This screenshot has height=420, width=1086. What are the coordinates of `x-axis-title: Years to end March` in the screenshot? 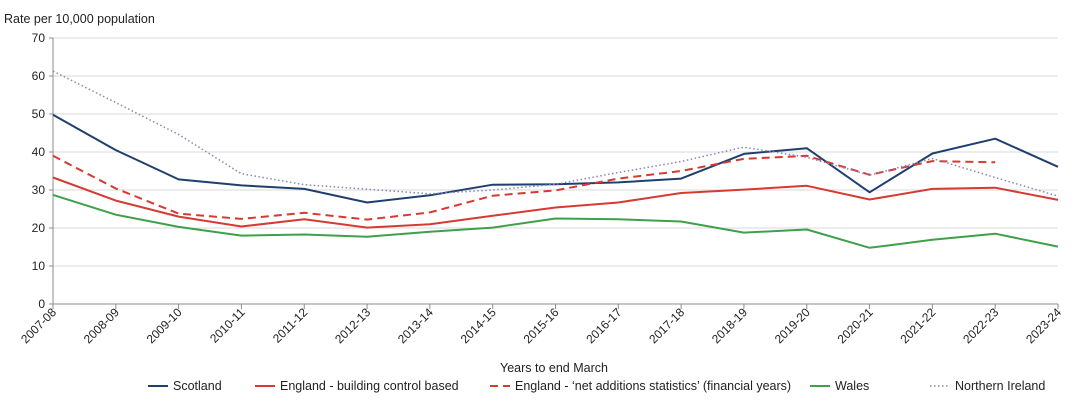 It's located at (554, 368).